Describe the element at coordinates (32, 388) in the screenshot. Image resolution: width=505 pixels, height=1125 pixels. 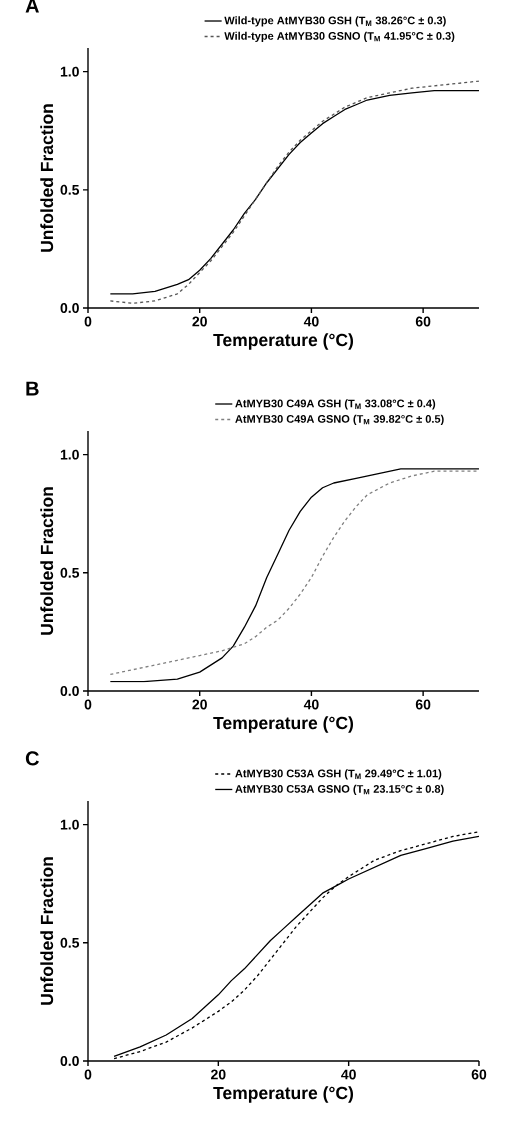
I see `chart-title: B` at that location.